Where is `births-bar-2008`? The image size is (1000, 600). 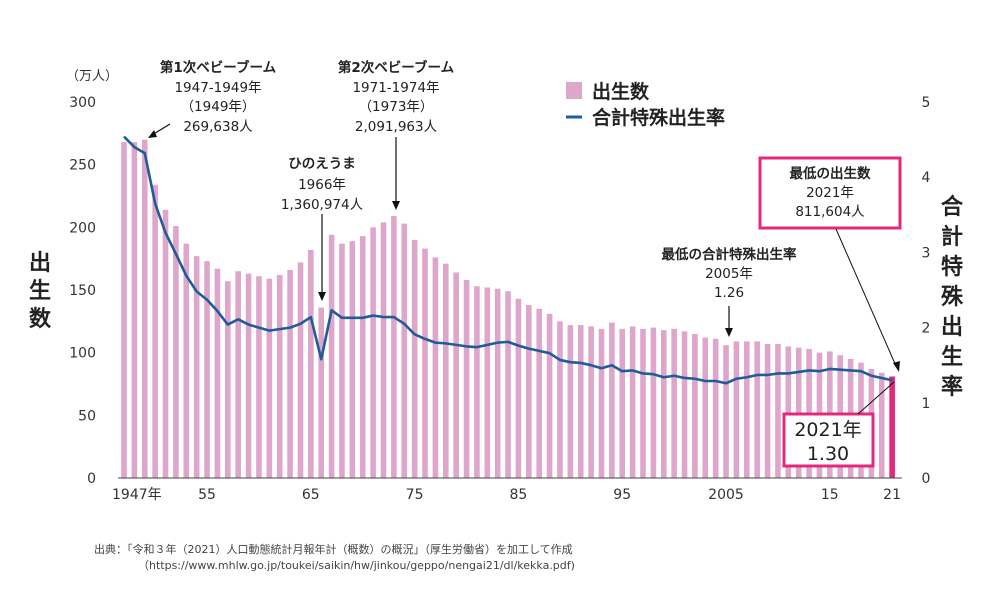 births-bar-2008 is located at coordinates (757, 409).